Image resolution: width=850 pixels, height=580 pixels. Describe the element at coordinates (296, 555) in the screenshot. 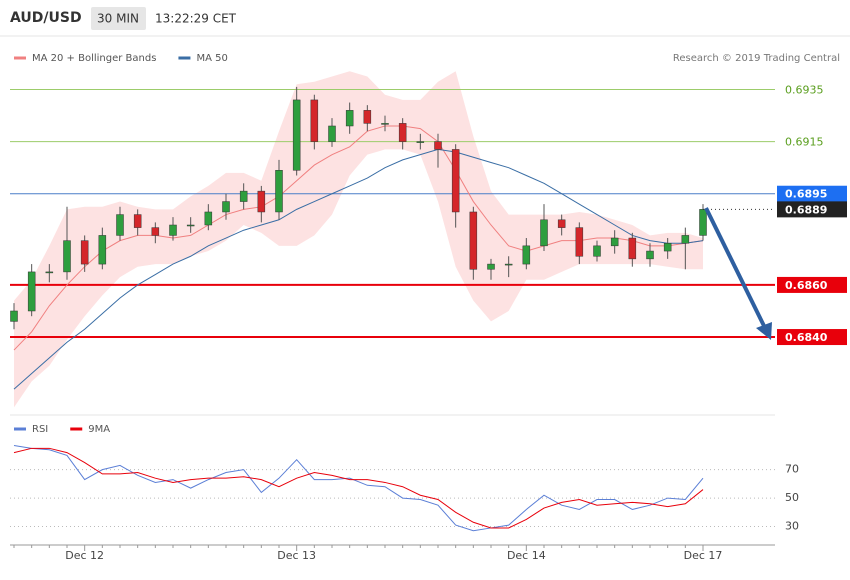

I see `x-tick-label: Dec 13` at that location.